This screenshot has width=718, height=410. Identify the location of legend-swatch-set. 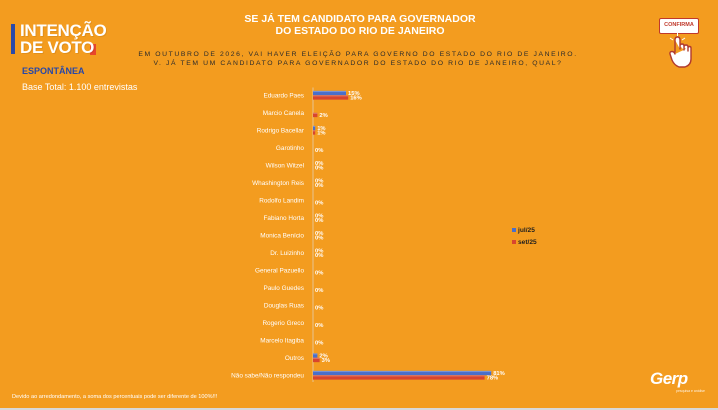
(514, 242).